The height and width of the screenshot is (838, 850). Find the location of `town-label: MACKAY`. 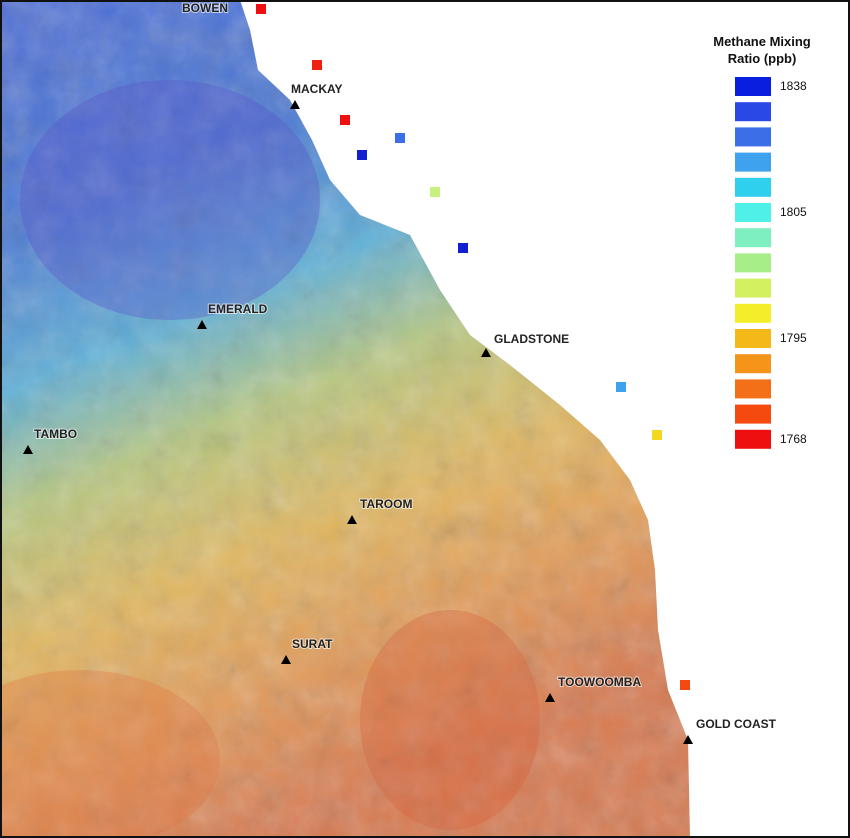

town-label: MACKAY is located at coordinates (317, 89).